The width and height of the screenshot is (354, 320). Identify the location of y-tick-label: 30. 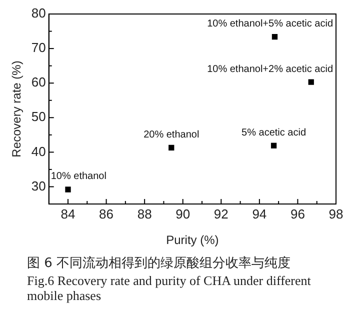
(38, 186).